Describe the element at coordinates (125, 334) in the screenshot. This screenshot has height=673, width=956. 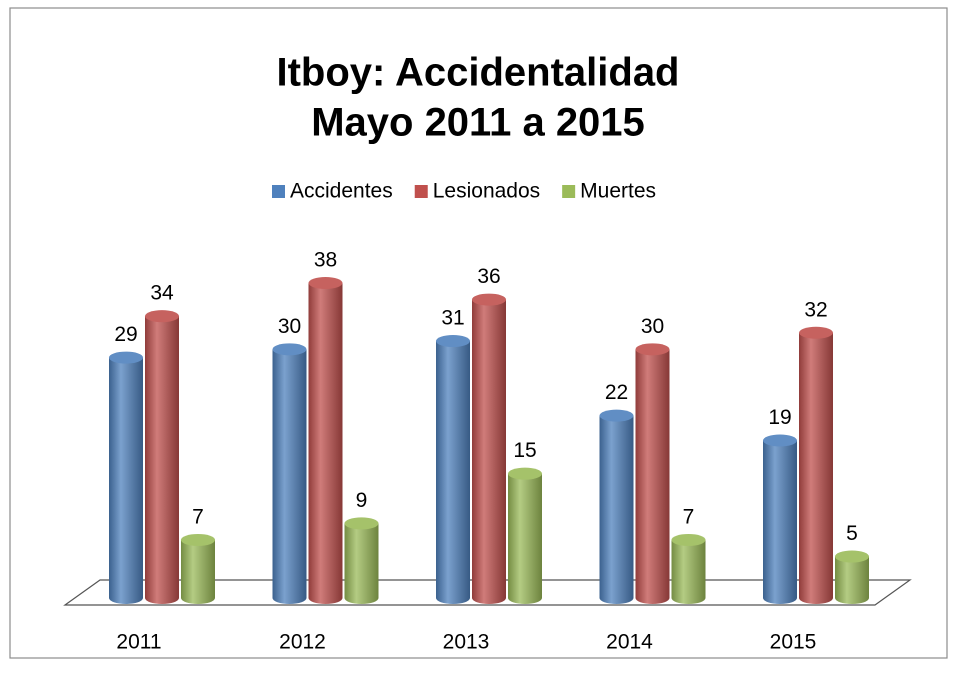
I see `data-label: 29` at that location.